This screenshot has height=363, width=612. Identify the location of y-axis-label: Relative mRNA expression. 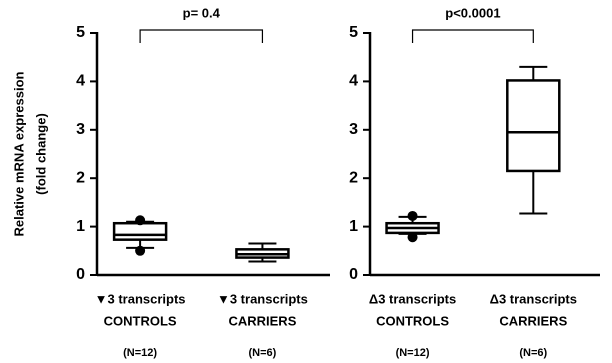
(18, 153).